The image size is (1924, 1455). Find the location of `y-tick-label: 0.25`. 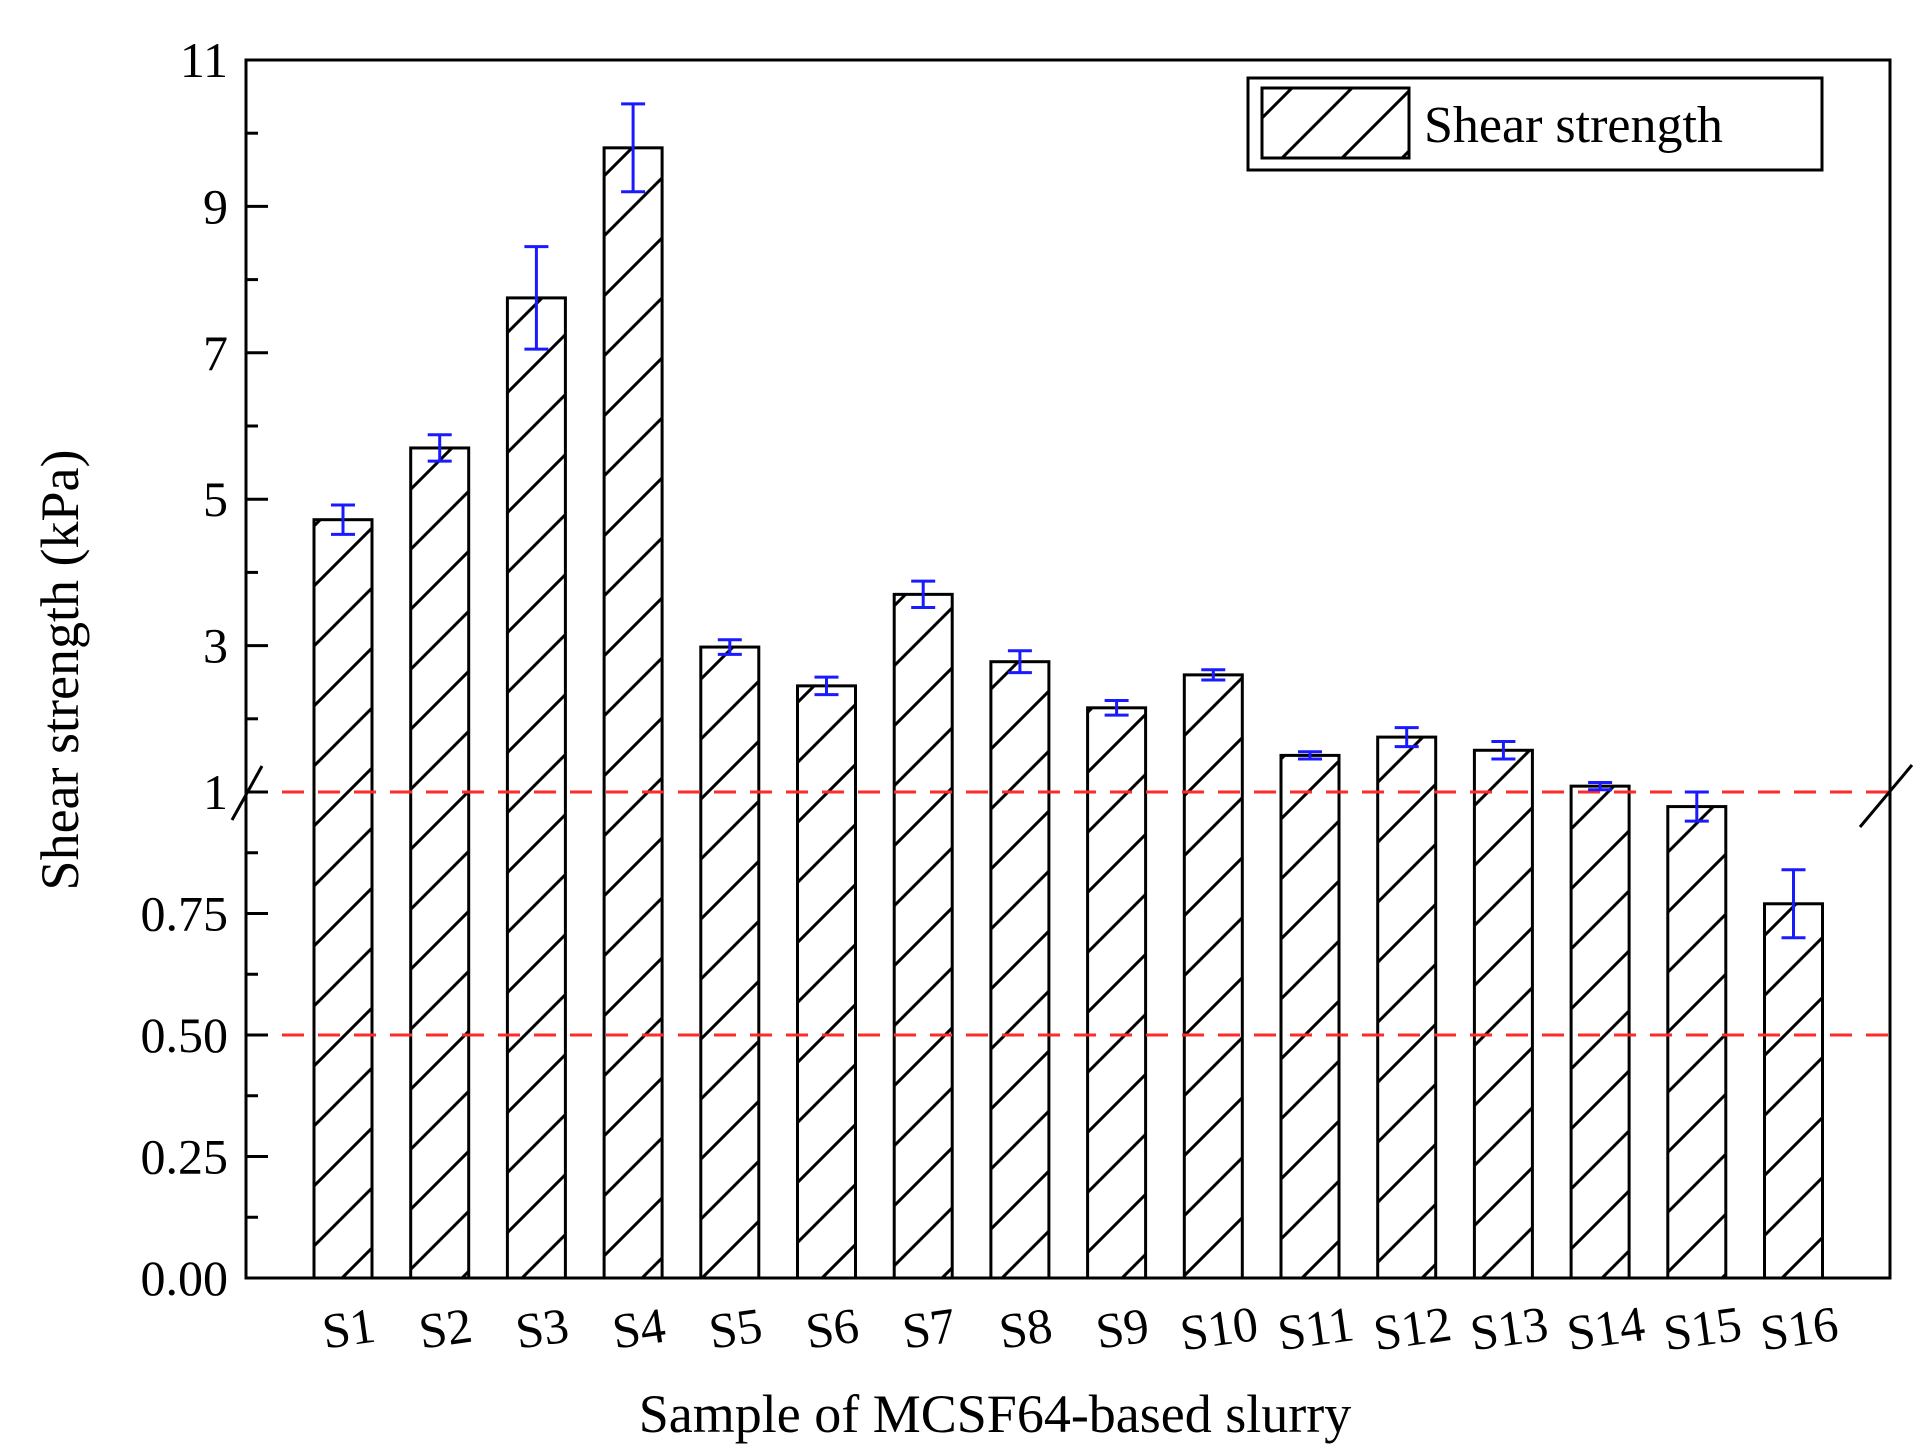

y-tick-label: 0.25 is located at coordinates (185, 1157).